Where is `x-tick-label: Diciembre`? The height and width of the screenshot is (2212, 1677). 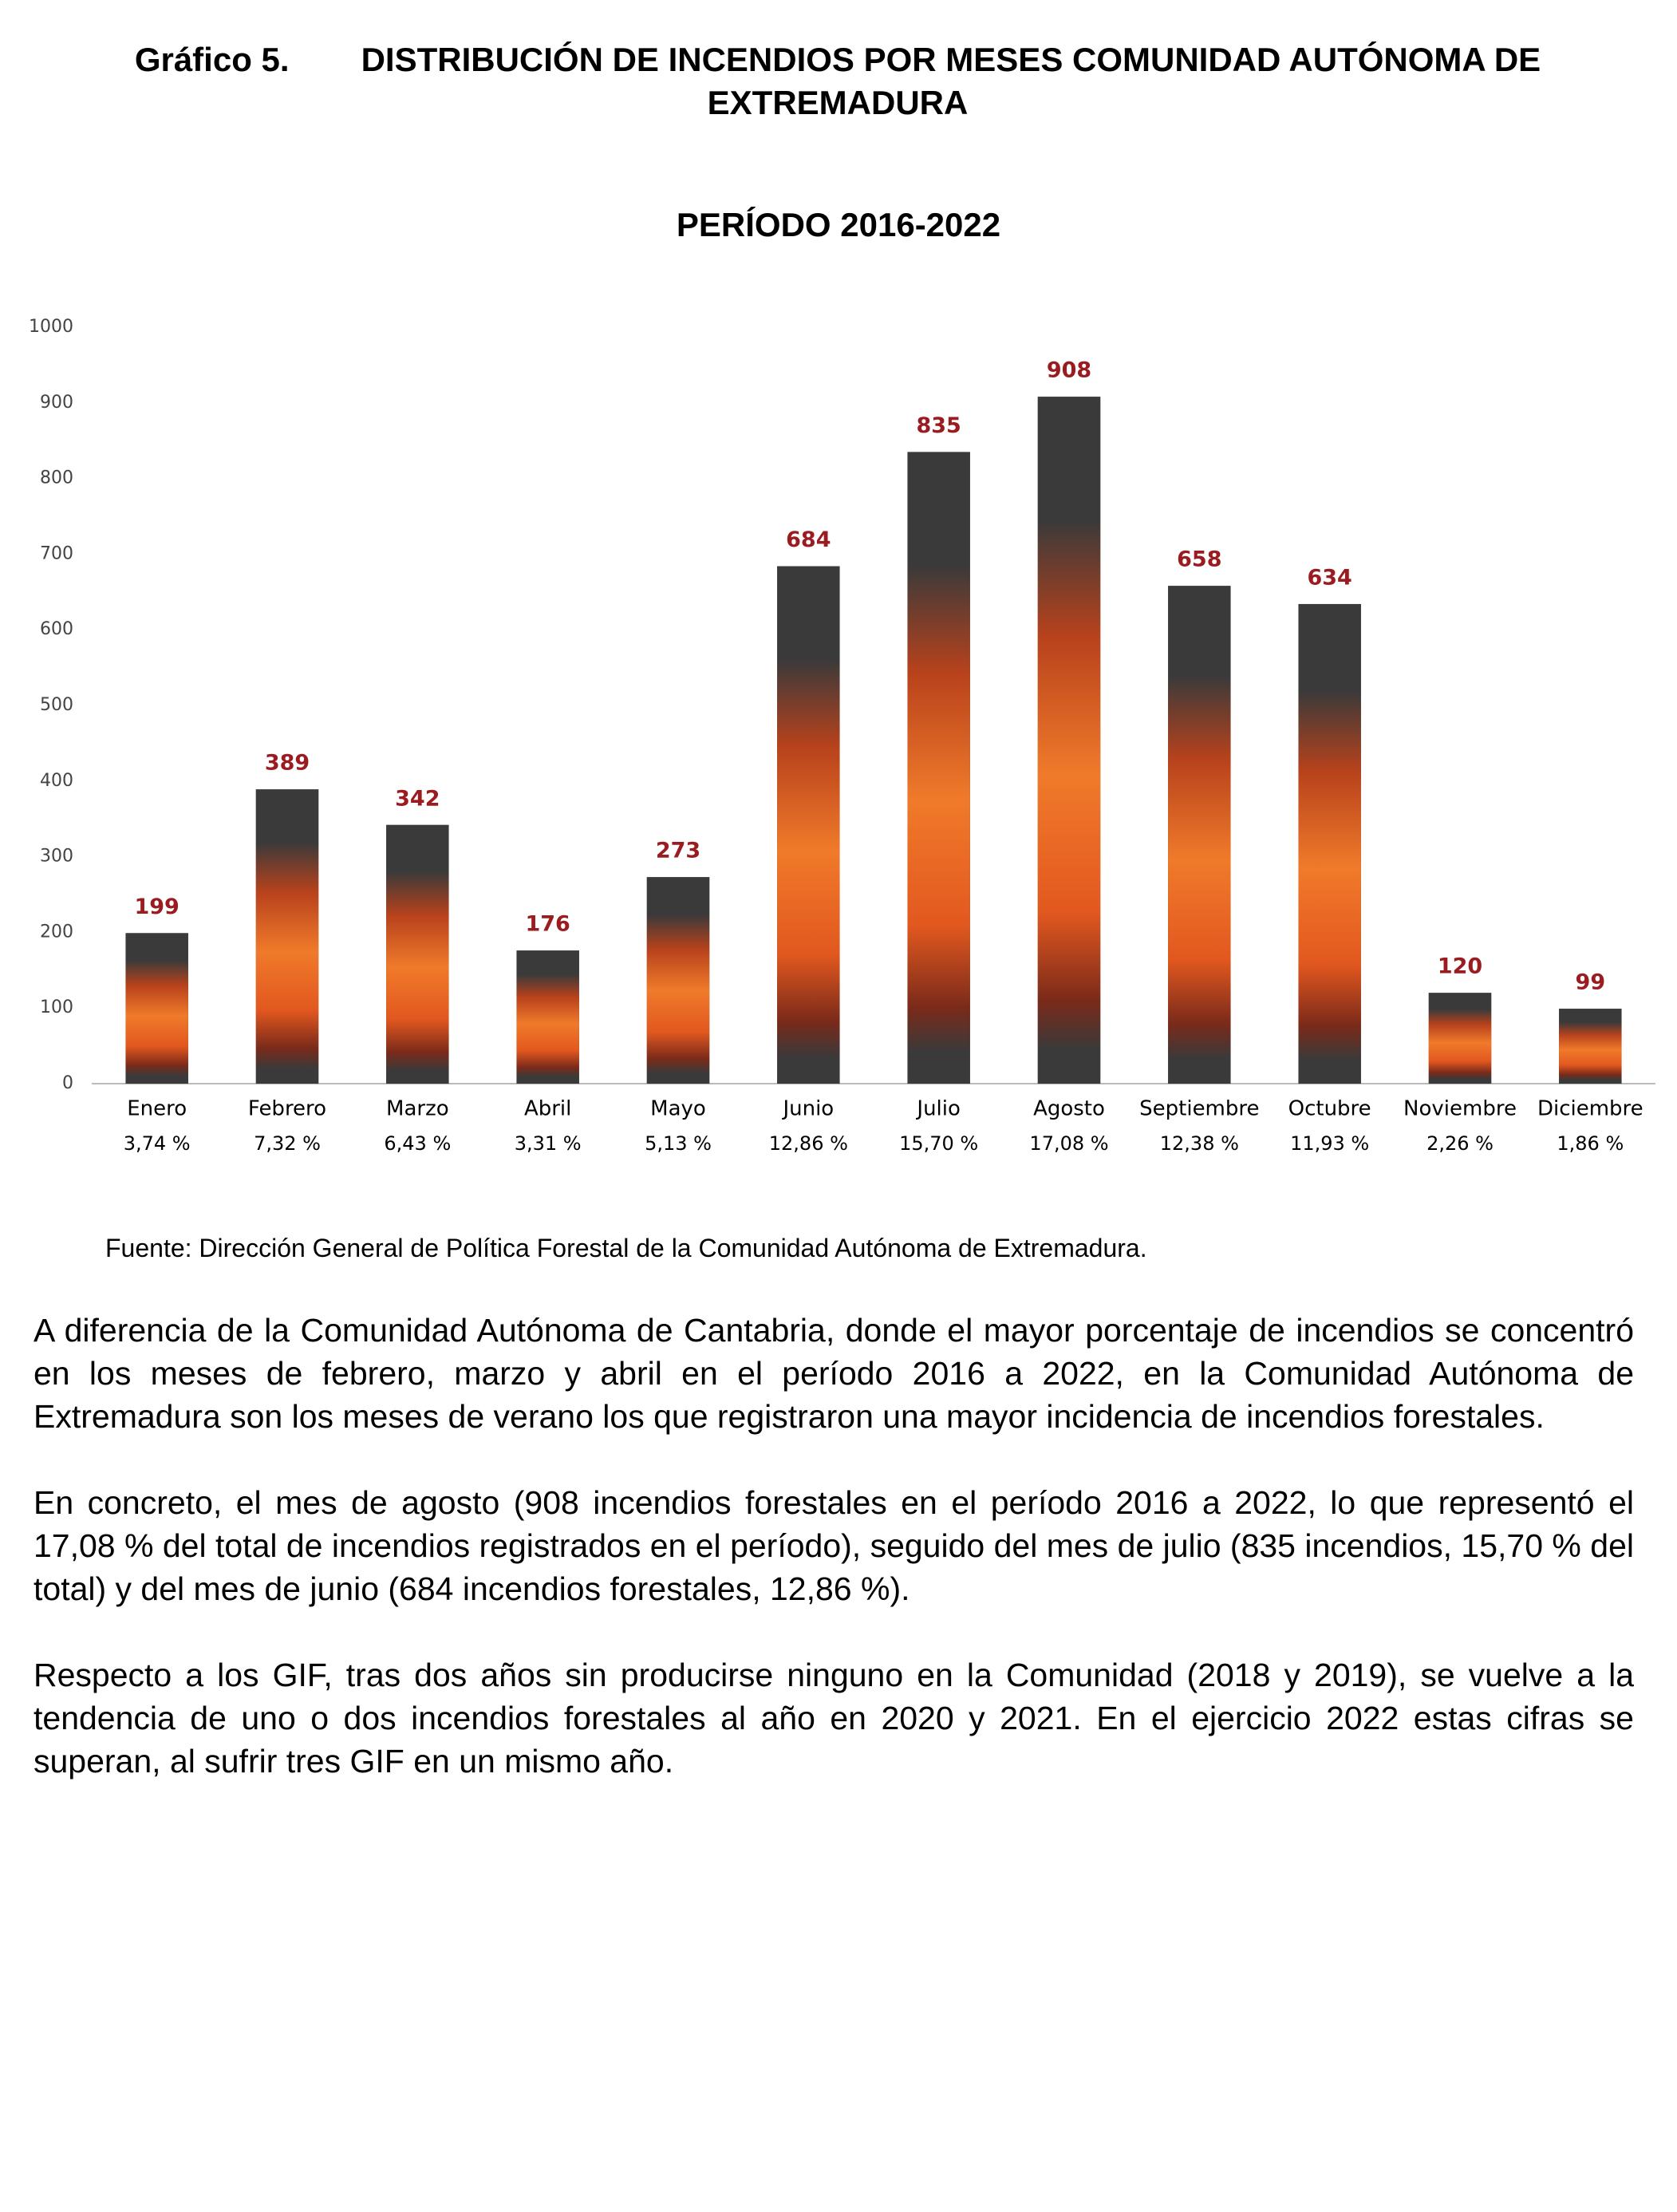
x-tick-label: Diciembre is located at coordinates (1590, 1109).